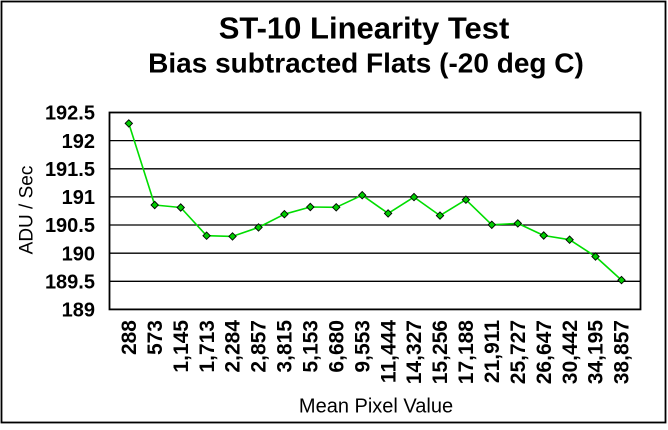 The image size is (668, 430). I want to click on svg-text: 14,327, so click(414, 352).